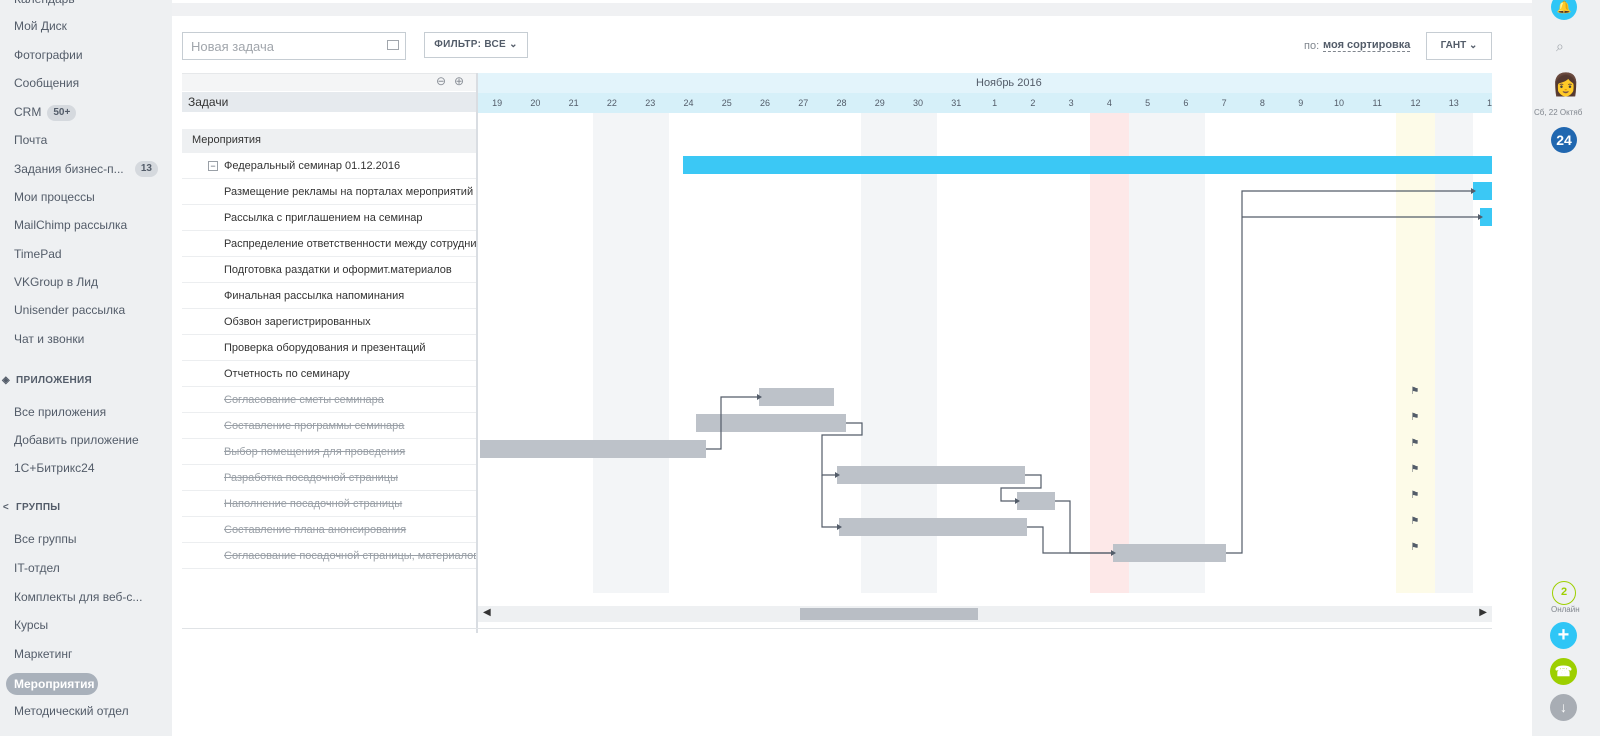 Image resolution: width=1600 pixels, height=736 pixels. I want to click on new-task-input: Новая задача, so click(294, 46).